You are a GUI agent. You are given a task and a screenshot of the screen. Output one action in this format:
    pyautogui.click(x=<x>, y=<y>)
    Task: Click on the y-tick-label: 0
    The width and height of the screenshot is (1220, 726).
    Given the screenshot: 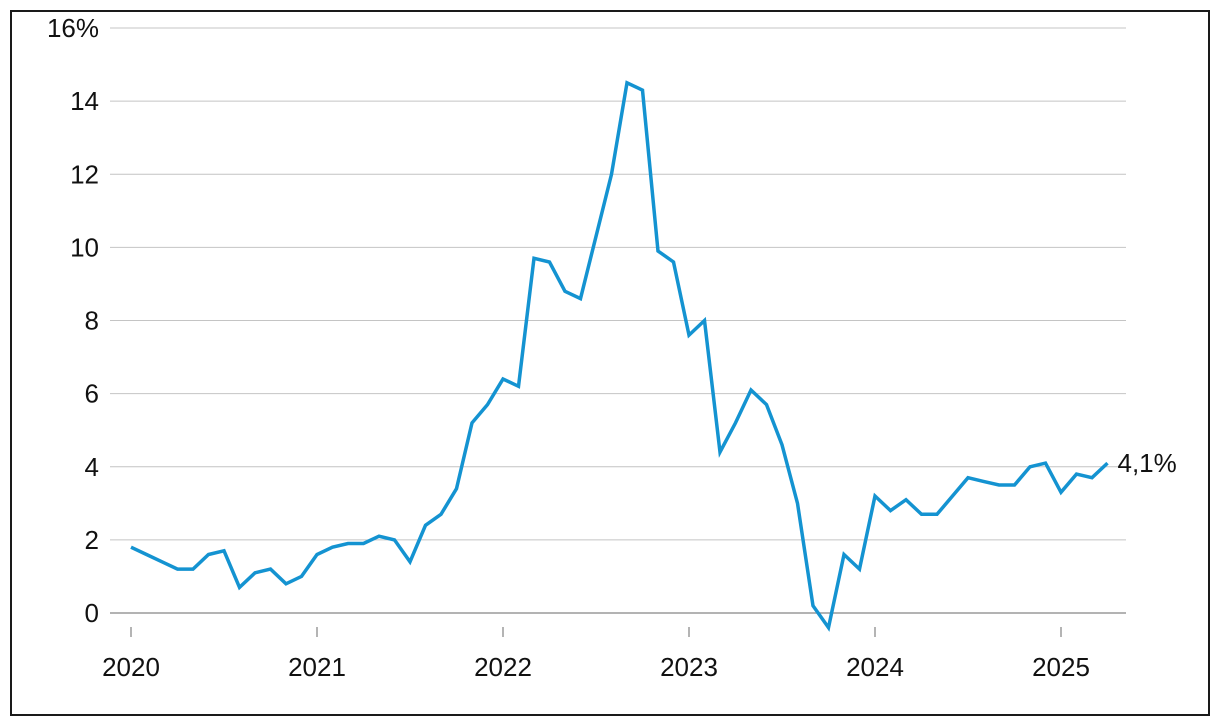 What is the action you would take?
    pyautogui.click(x=92, y=613)
    